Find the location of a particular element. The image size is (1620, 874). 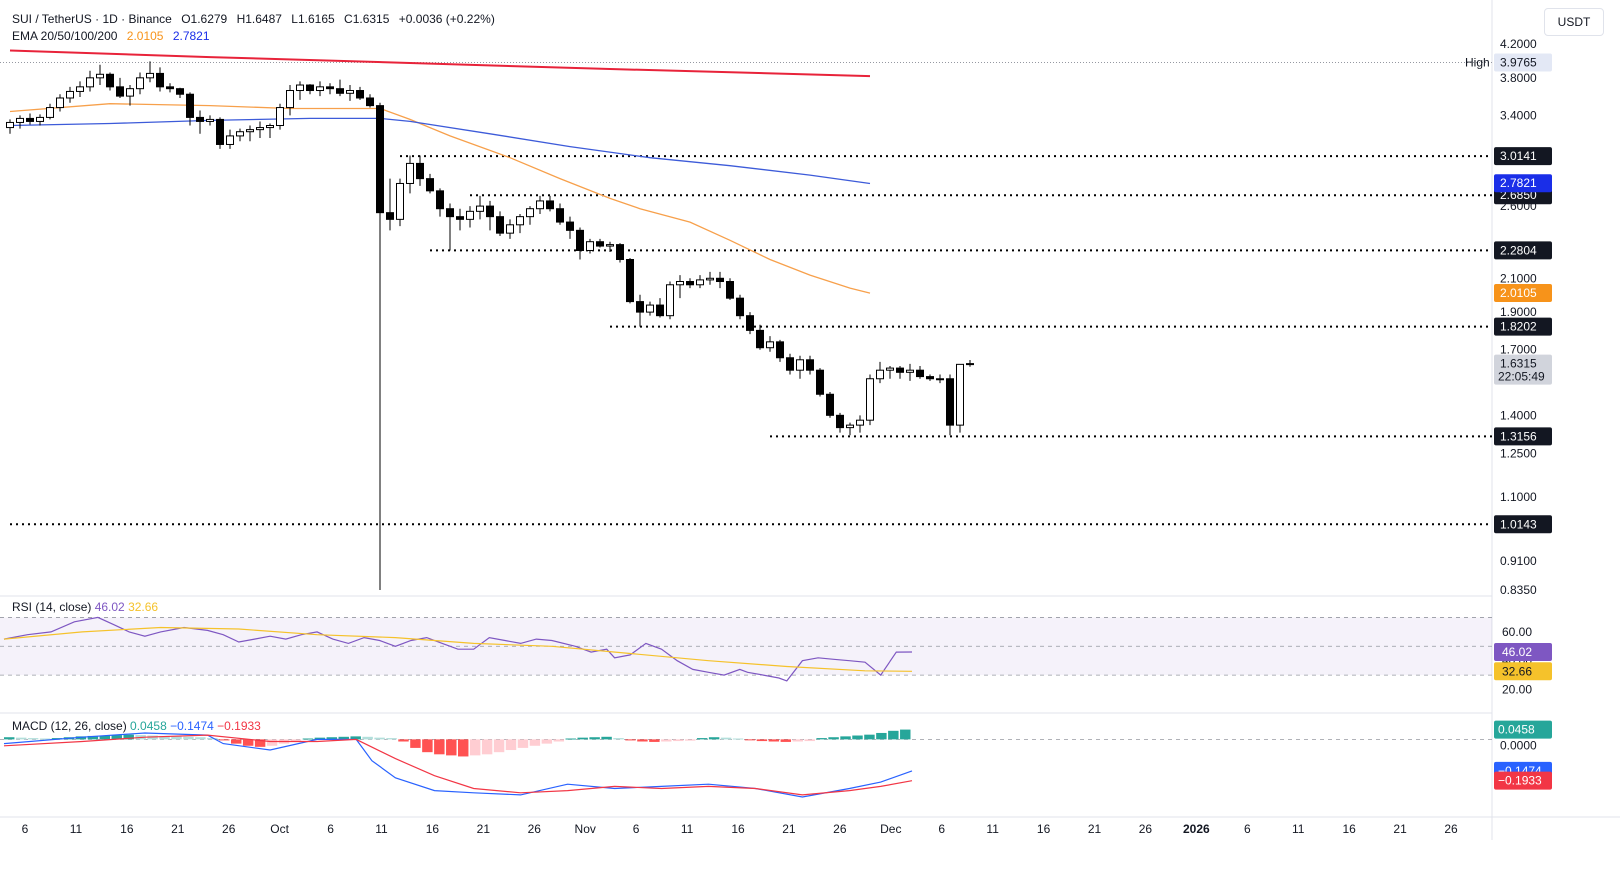

open-value: O1.6279 is located at coordinates (204, 19).